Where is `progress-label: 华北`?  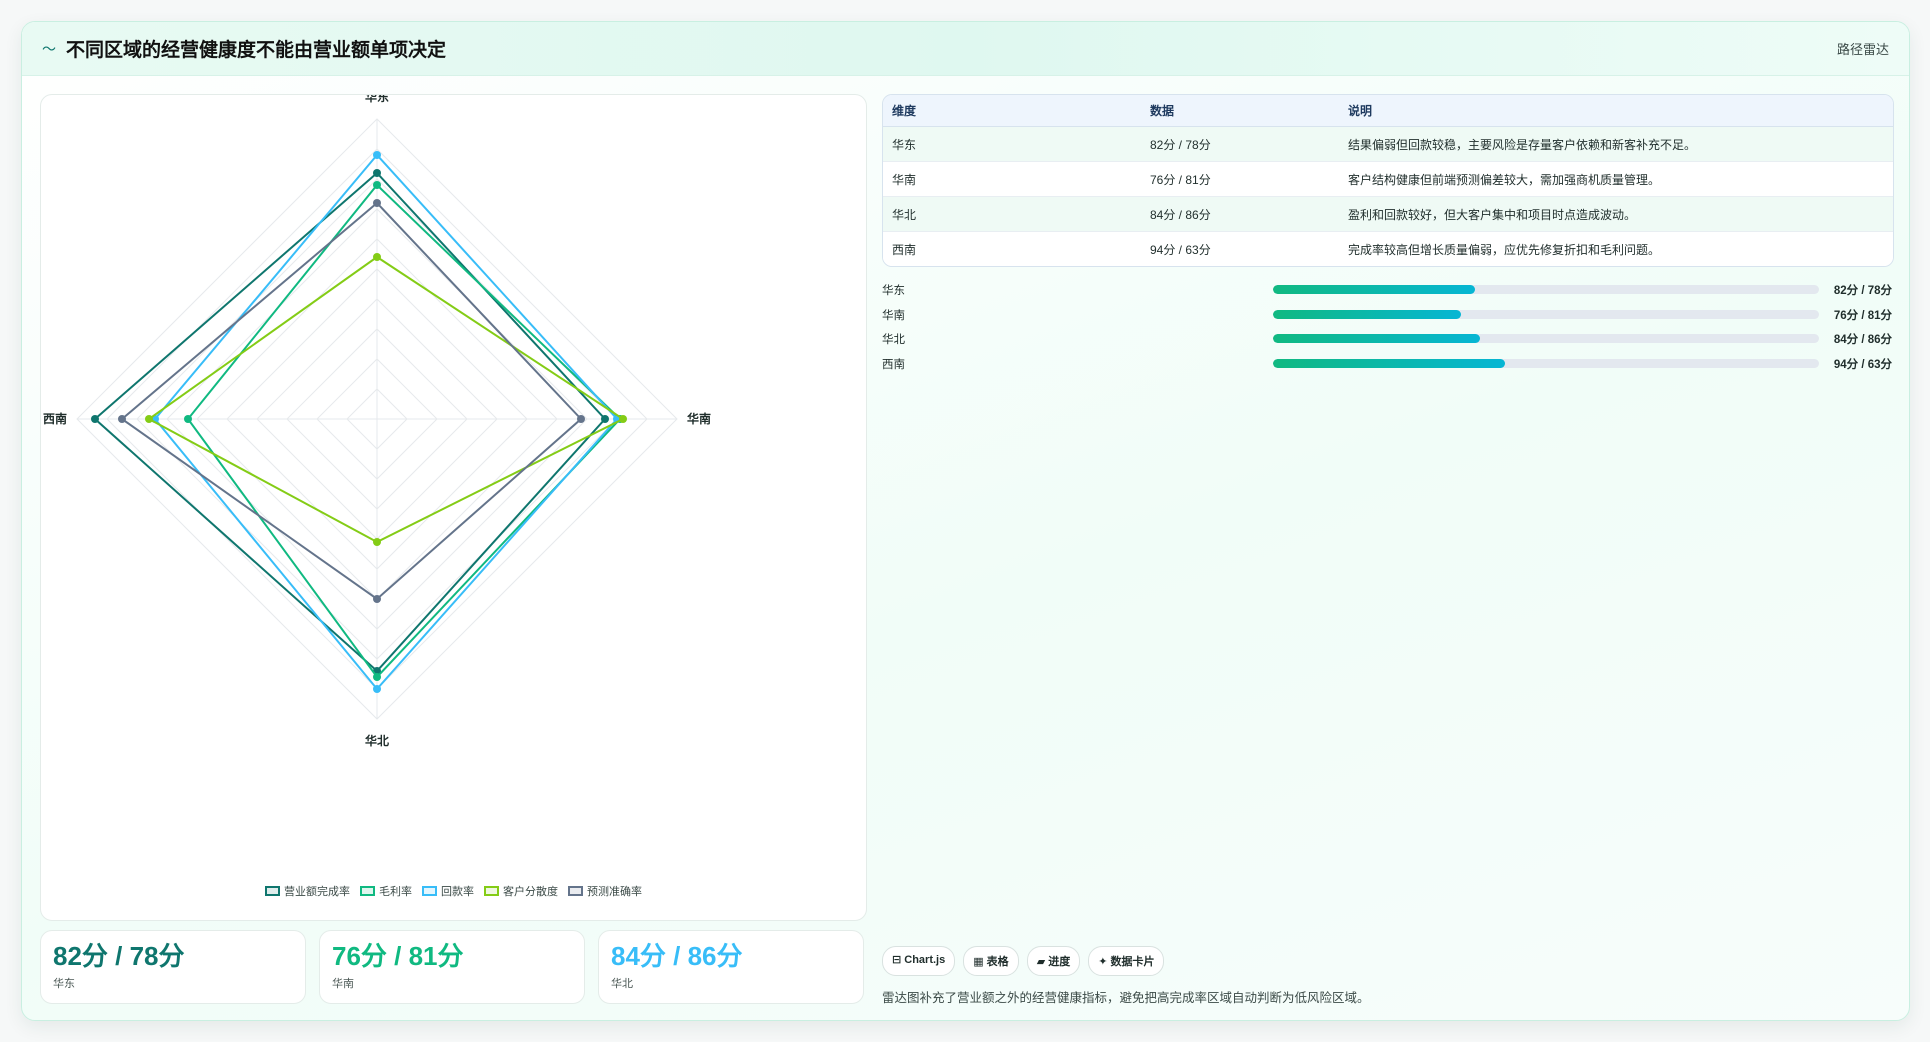
progress-label: 华北 is located at coordinates (893, 340).